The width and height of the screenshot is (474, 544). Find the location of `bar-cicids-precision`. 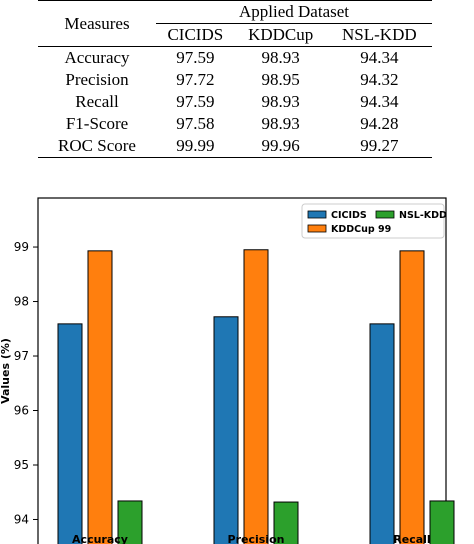

bar-cicids-precision is located at coordinates (226, 430).